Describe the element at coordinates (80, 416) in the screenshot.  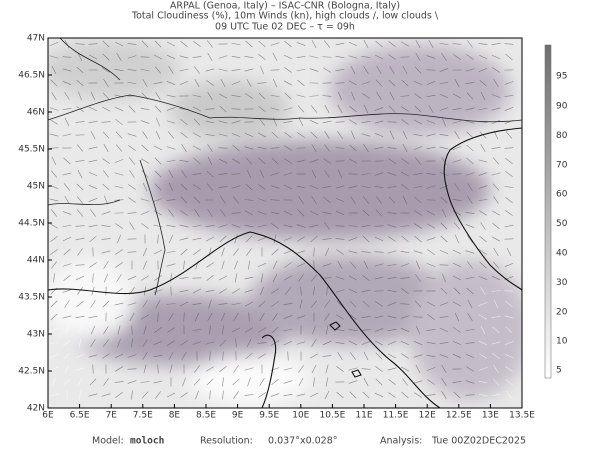
I see `lon-label: 6.5E` at that location.